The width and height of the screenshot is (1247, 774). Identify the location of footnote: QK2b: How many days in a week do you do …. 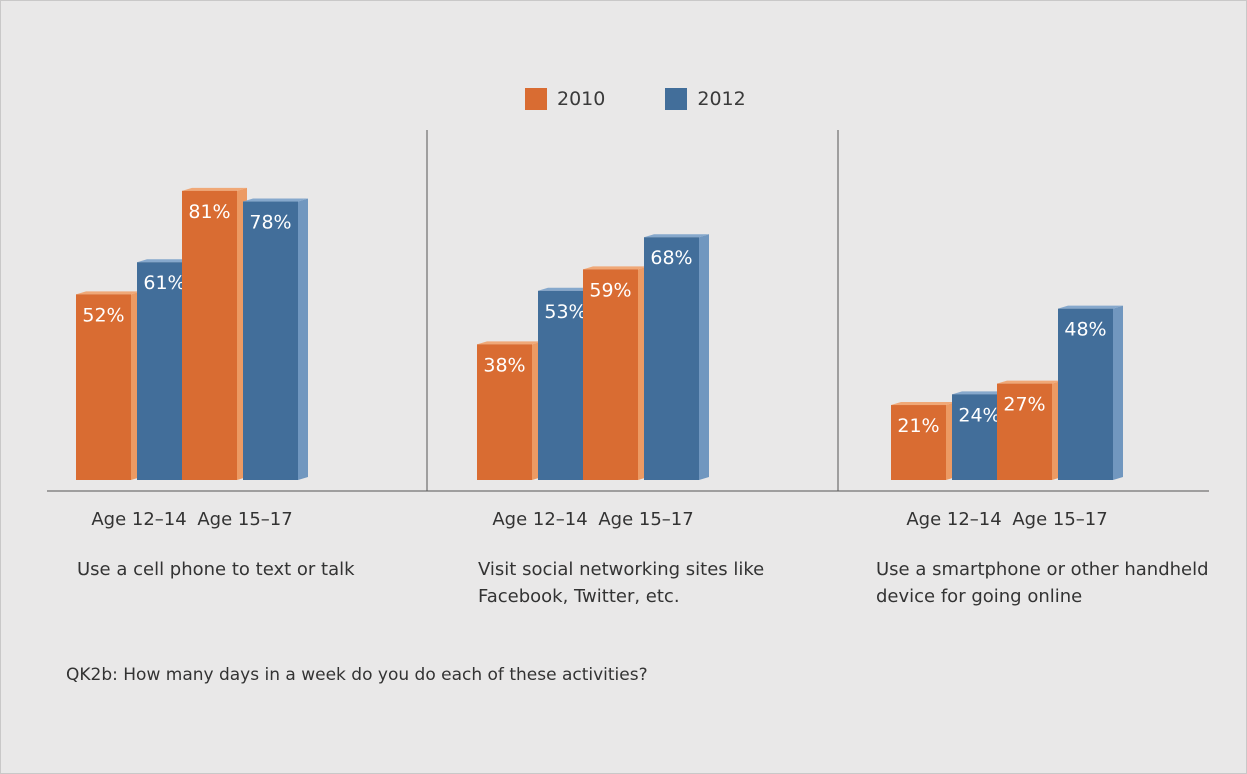
(357, 675).